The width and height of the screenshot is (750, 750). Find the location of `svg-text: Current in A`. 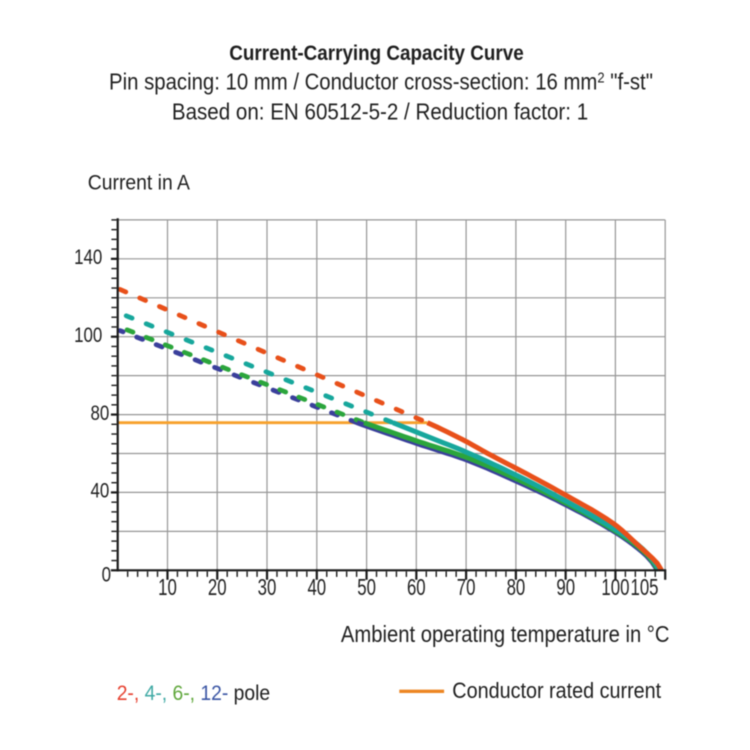

svg-text: Current in A is located at coordinates (139, 183).